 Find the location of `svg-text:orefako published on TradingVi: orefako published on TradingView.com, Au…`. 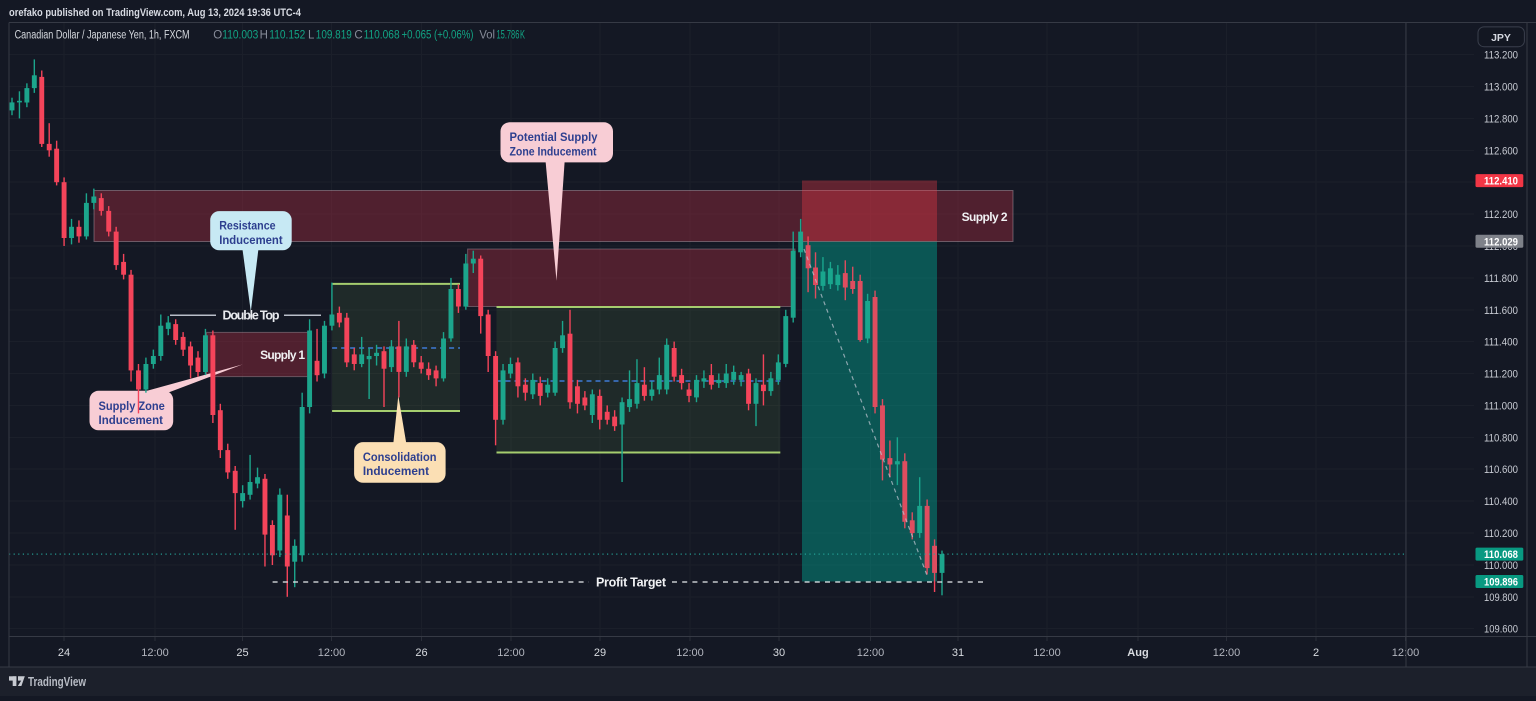

svg-text:orefako published on TradingVi: orefako published on TradingView.com, Au… is located at coordinates (155, 13).